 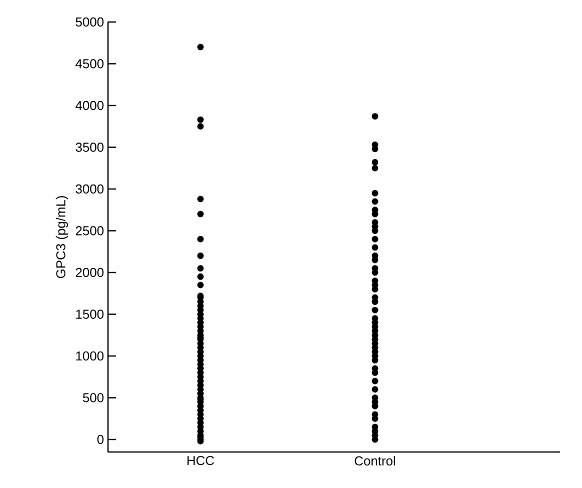 I want to click on y-tick-label: 5000, so click(x=90, y=22).